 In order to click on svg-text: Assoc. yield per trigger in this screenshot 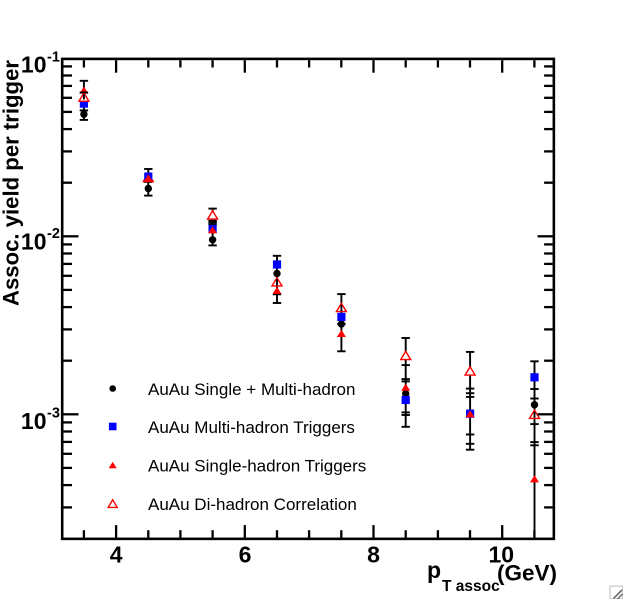, I will do `click(12, 183)`.